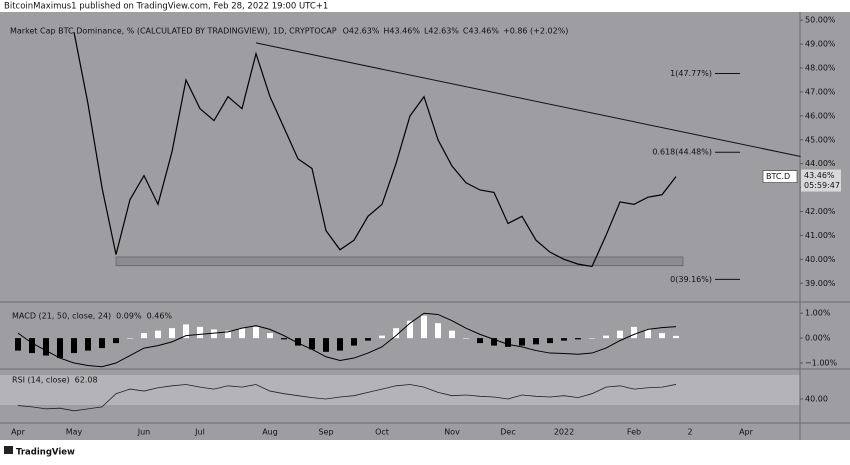  Describe the element at coordinates (41, 380) in the screenshot. I see `rsi-label: RSI (14, close)` at that location.